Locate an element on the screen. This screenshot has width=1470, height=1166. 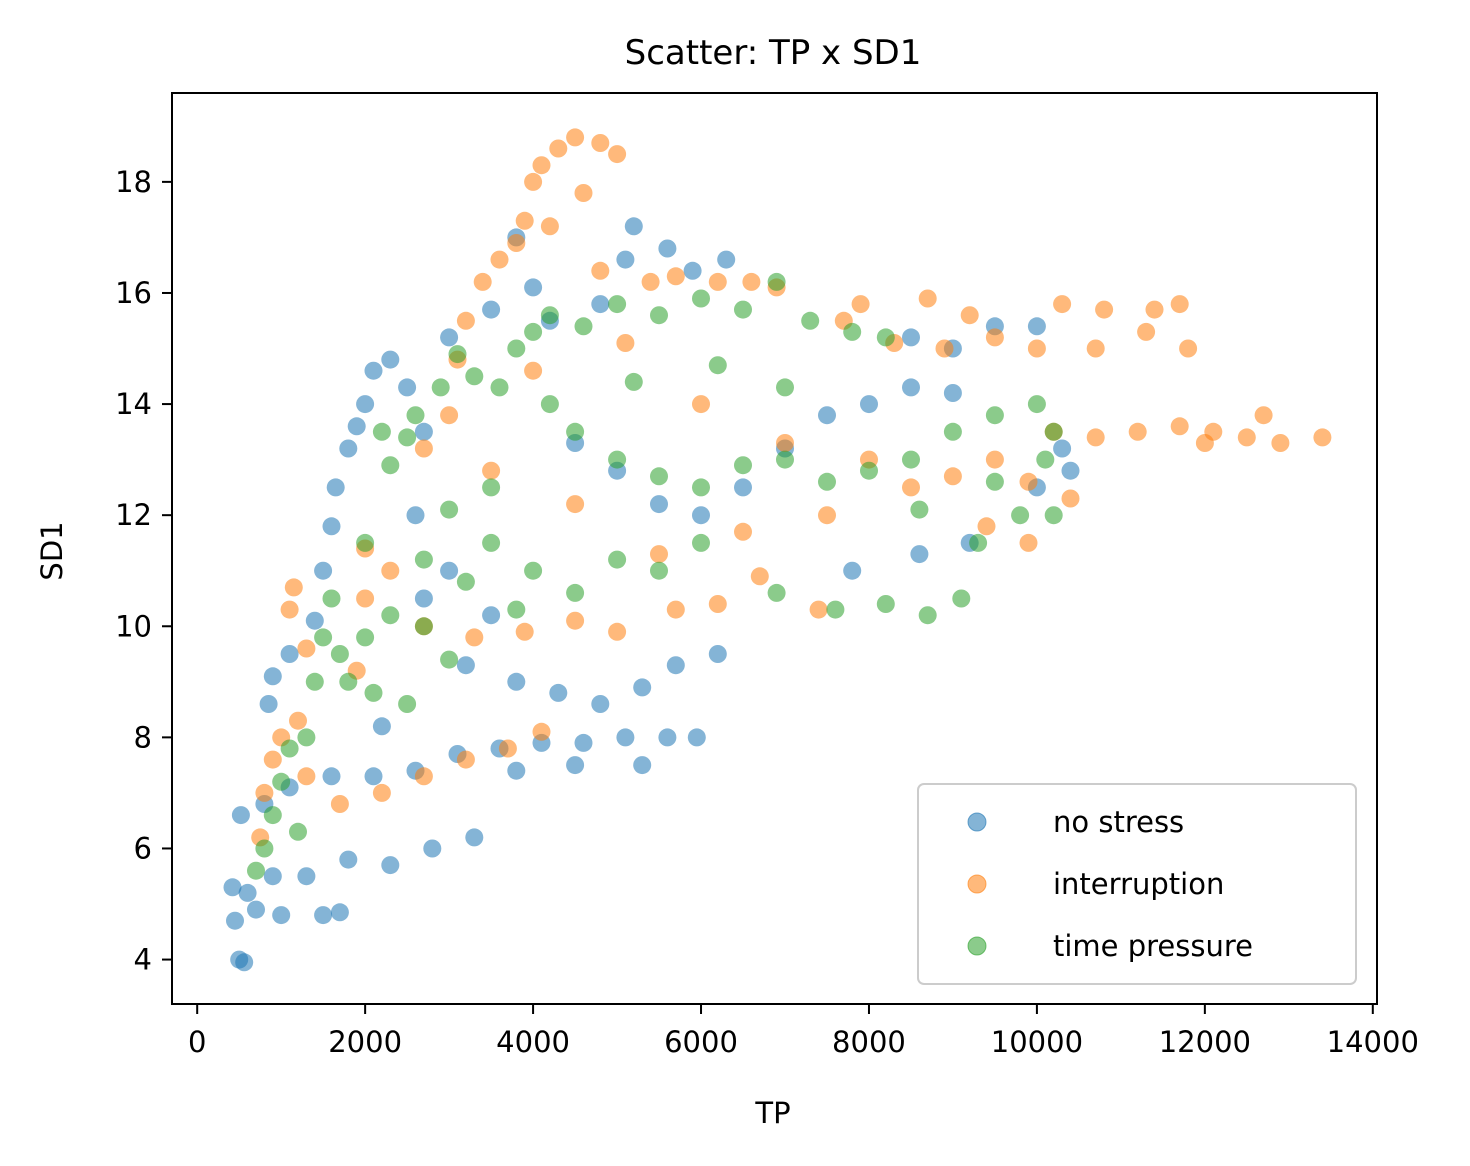
legend-box is located at coordinates (1137, 884).